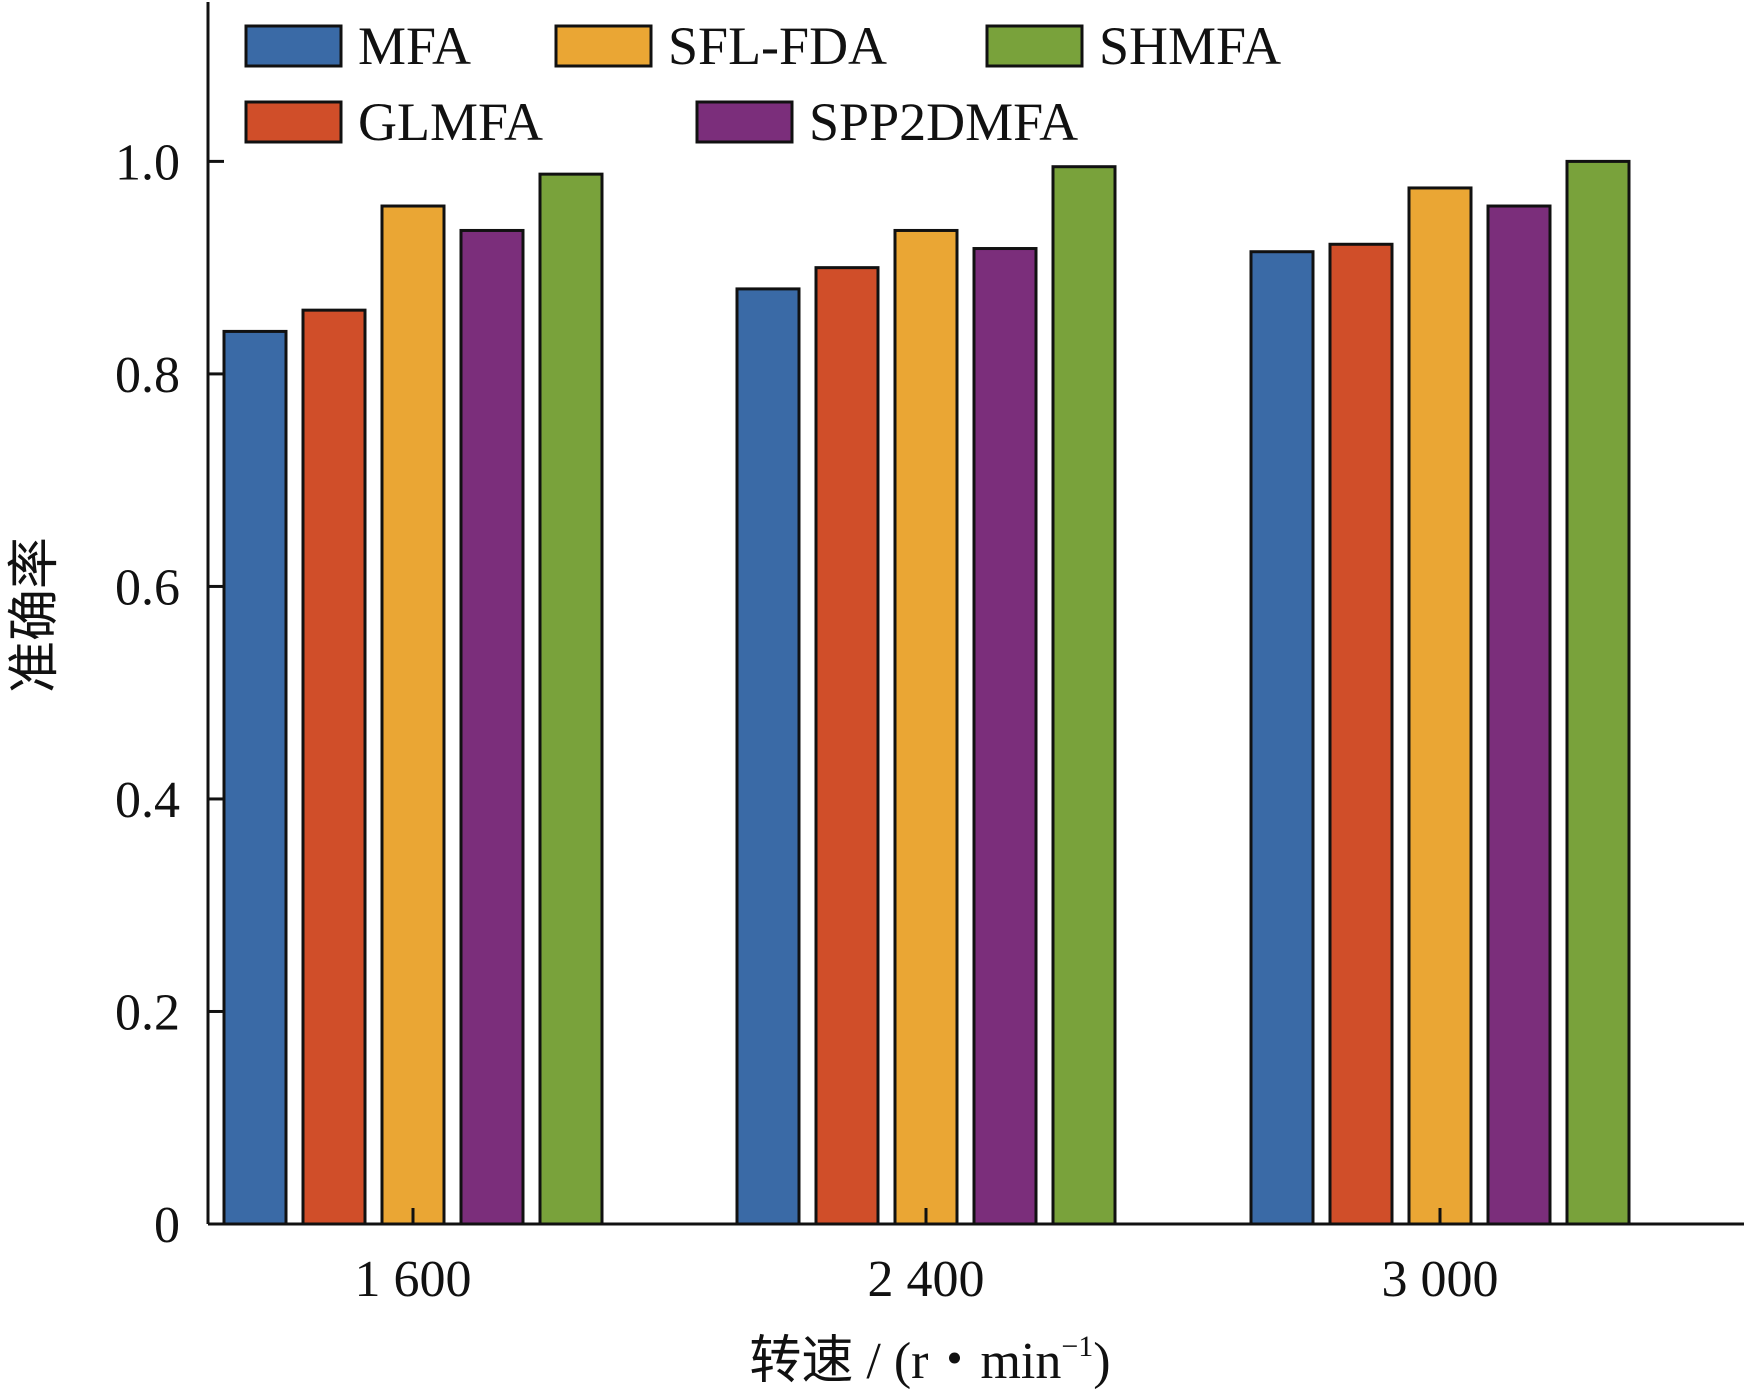 This screenshot has height=1394, width=1747. Describe the element at coordinates (413, 1279) in the screenshot. I see `x-category-label: 1 600` at that location.